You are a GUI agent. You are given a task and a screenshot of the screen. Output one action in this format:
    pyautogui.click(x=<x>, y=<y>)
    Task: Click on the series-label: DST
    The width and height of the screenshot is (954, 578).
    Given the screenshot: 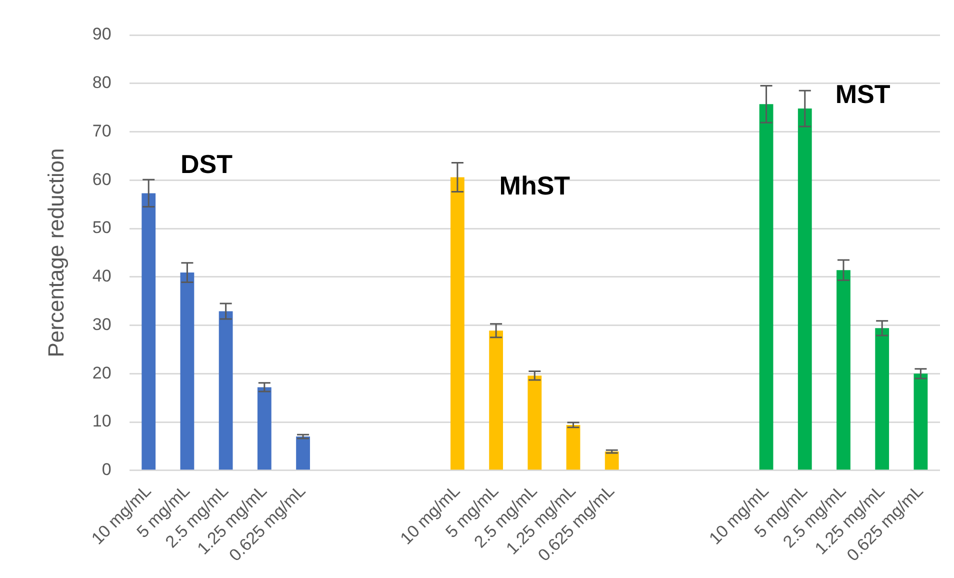 What is the action you would take?
    pyautogui.click(x=206, y=163)
    